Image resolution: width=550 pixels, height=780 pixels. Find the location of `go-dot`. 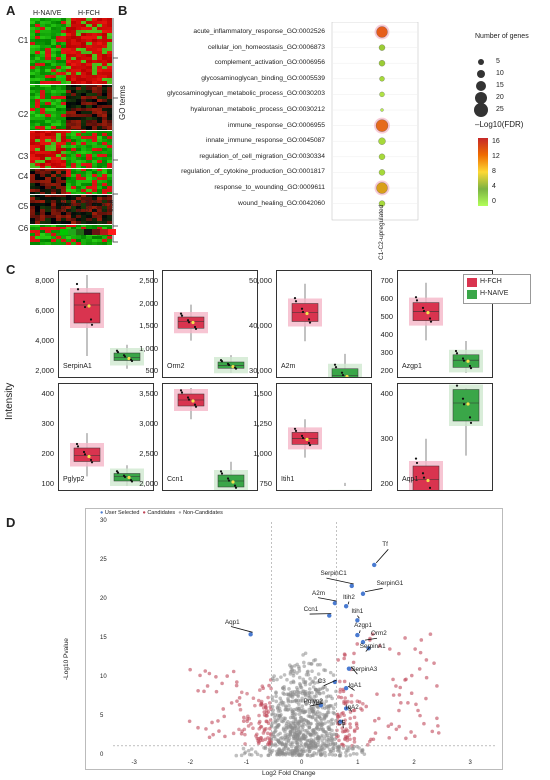

go-dot is located at coordinates (382, 32).